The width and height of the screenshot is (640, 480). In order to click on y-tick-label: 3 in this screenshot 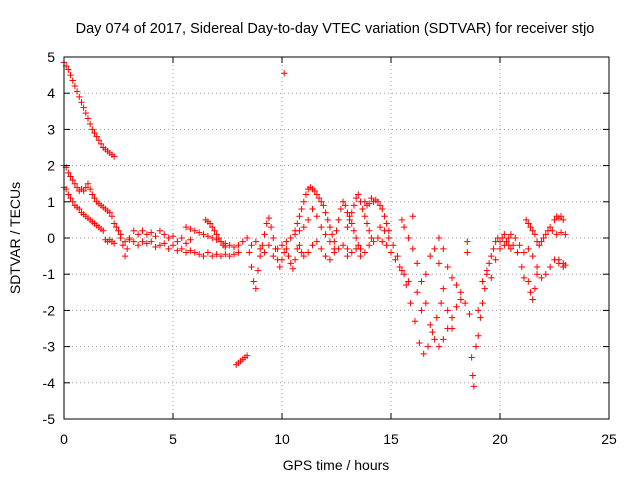, I will do `click(51, 129)`.